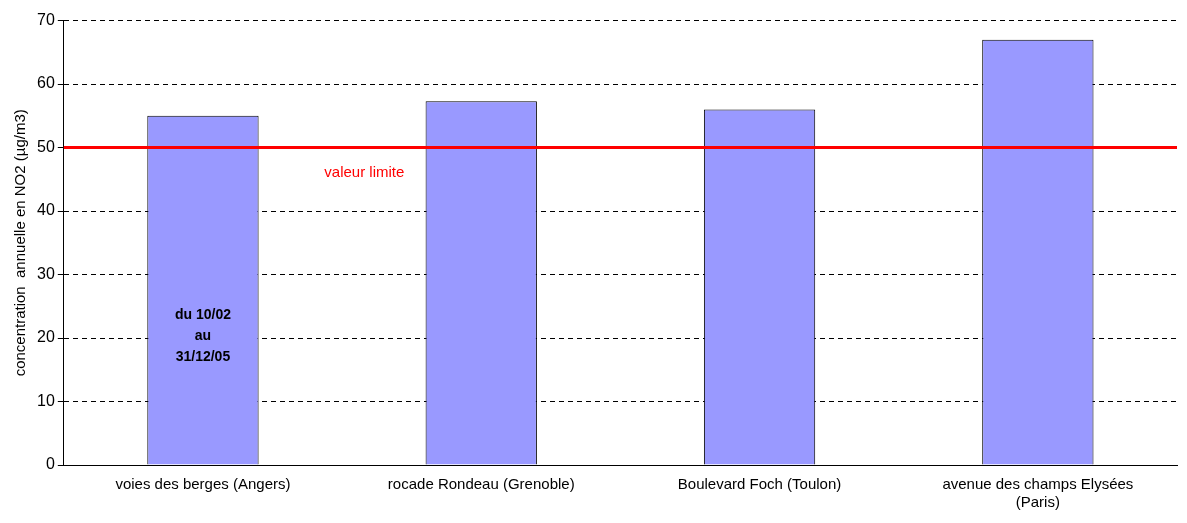 This screenshot has width=1187, height=523. Describe the element at coordinates (364, 171) in the screenshot. I see `ref-line-label: valeur limite` at that location.